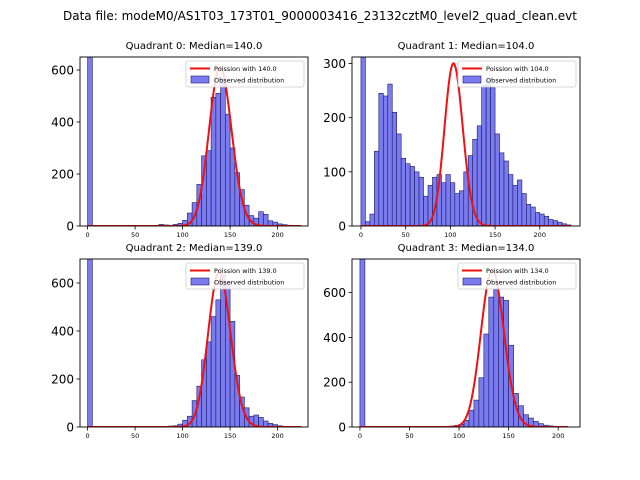 The height and width of the screenshot is (480, 640). Describe the element at coordinates (245, 271) in the screenshot. I see `legend-label-poisson: Poission with 139.0` at that location.